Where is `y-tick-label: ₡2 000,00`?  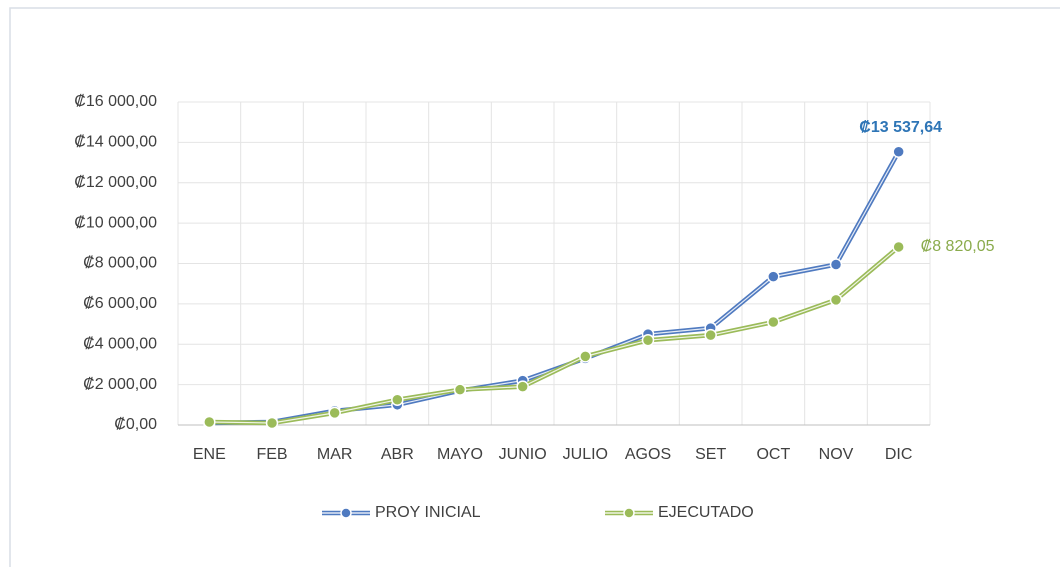
y-tick-label: ₡2 000,00 is located at coordinates (120, 384).